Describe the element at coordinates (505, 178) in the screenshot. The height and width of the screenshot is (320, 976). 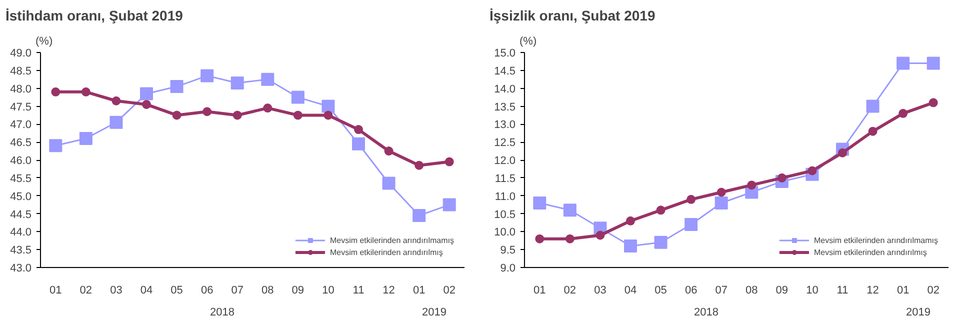
I see `y-tick-label: 11.5` at that location.